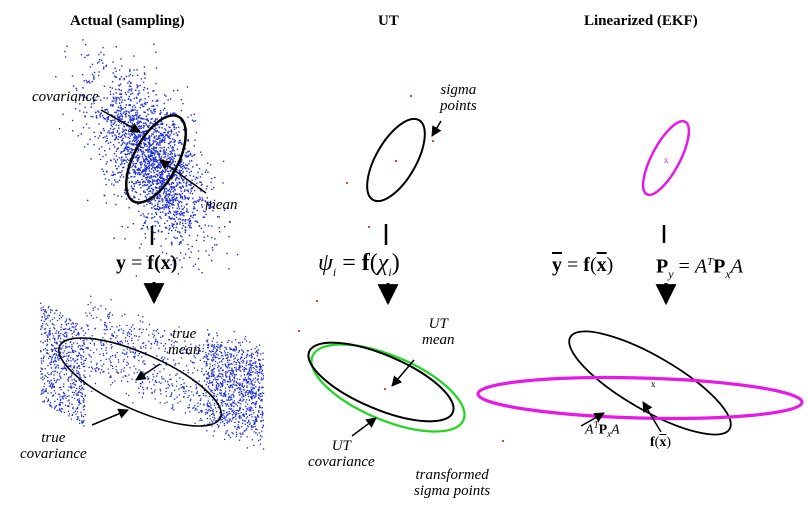 This screenshot has width=808, height=512. I want to click on label-true-covariance: true covariance, so click(53, 446).